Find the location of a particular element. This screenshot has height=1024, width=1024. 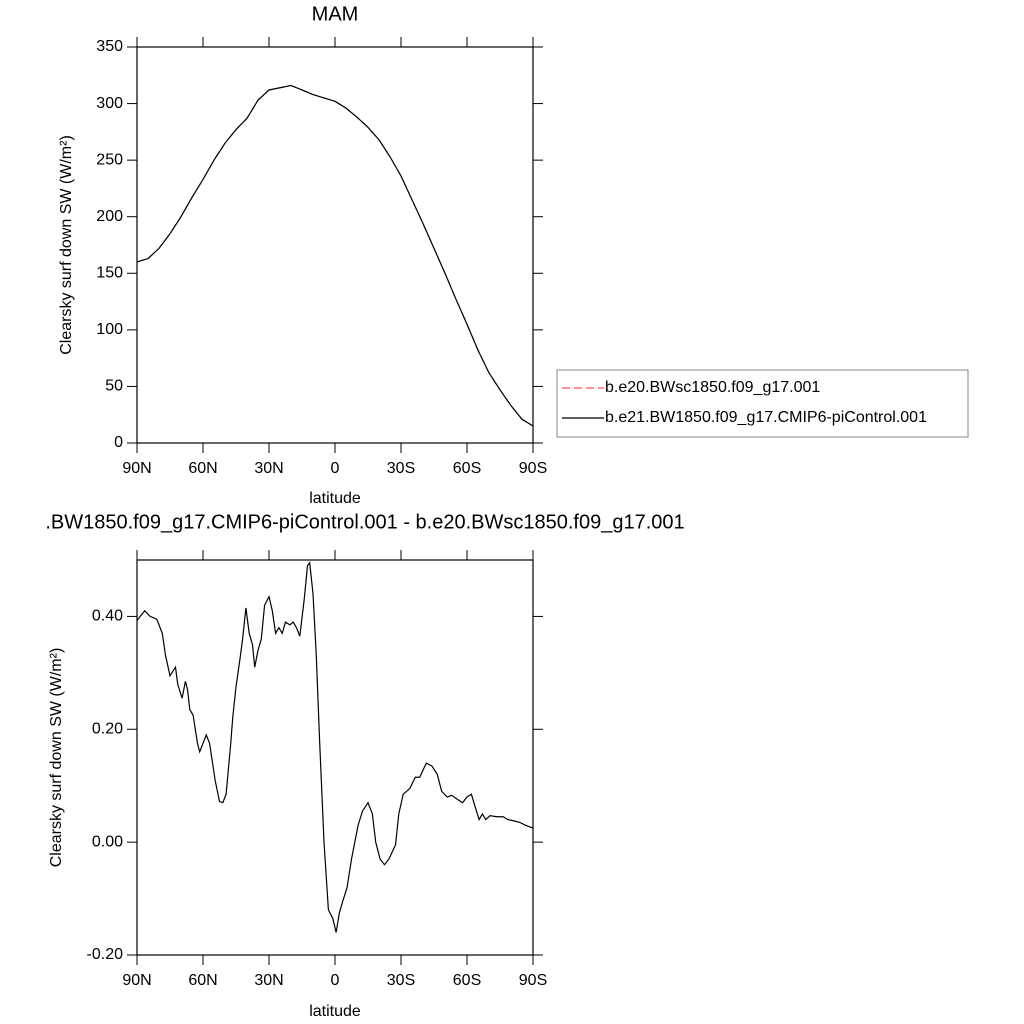

y-tick-label: -0.20 is located at coordinates (105, 954).